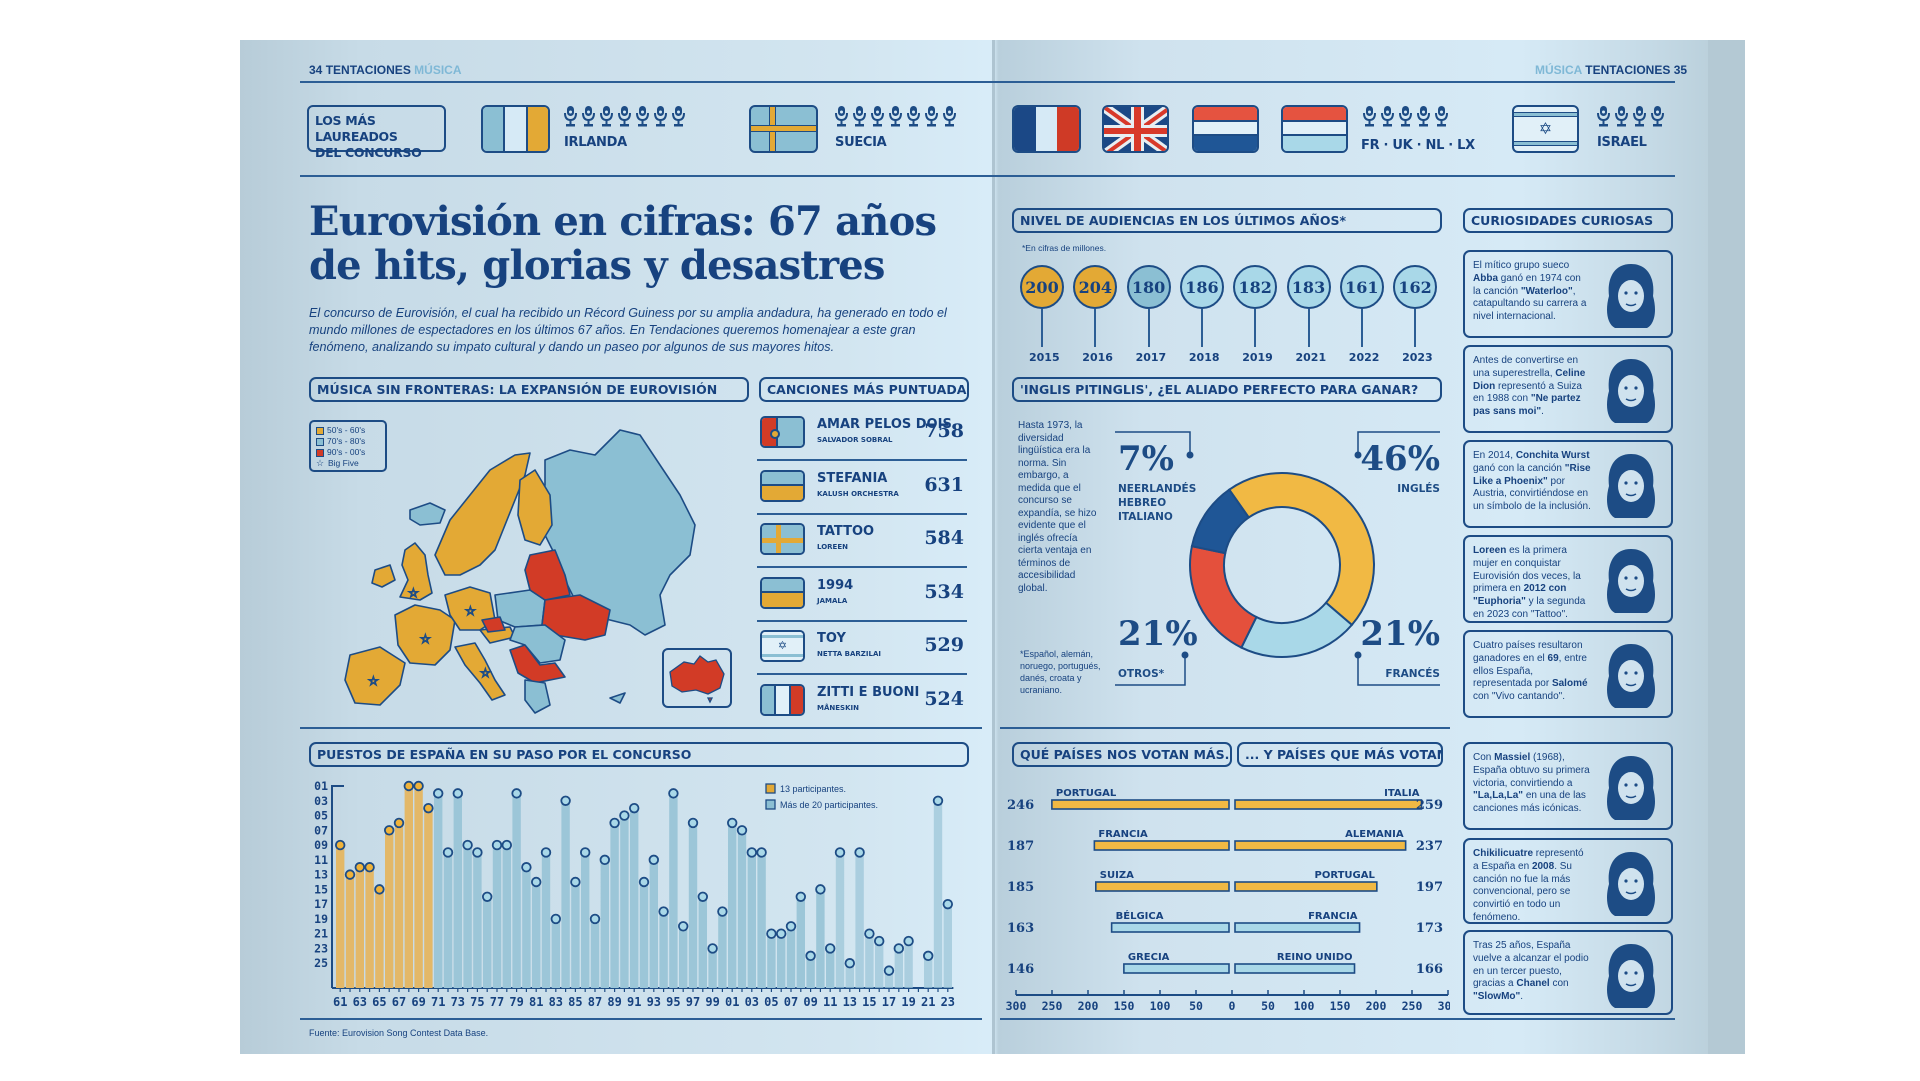 This screenshot has height=1081, width=1920. I want to click on audience-year: 2021, so click(1311, 357).